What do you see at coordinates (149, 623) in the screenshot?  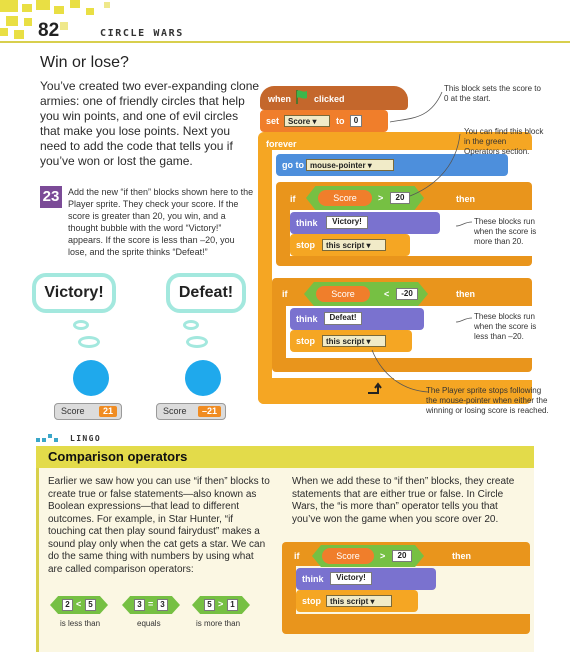 I see `caption-equals: equals` at bounding box center [149, 623].